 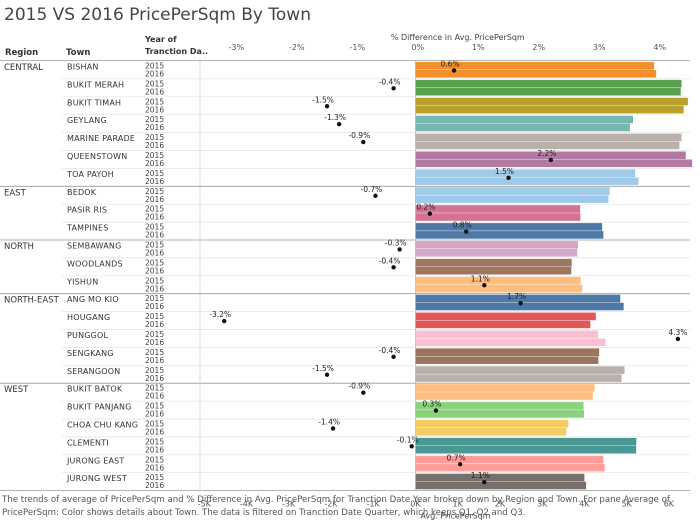 What do you see at coordinates (331, 504) in the screenshot?
I see `bottom-axis-tick-label: -2K` at bounding box center [331, 504].